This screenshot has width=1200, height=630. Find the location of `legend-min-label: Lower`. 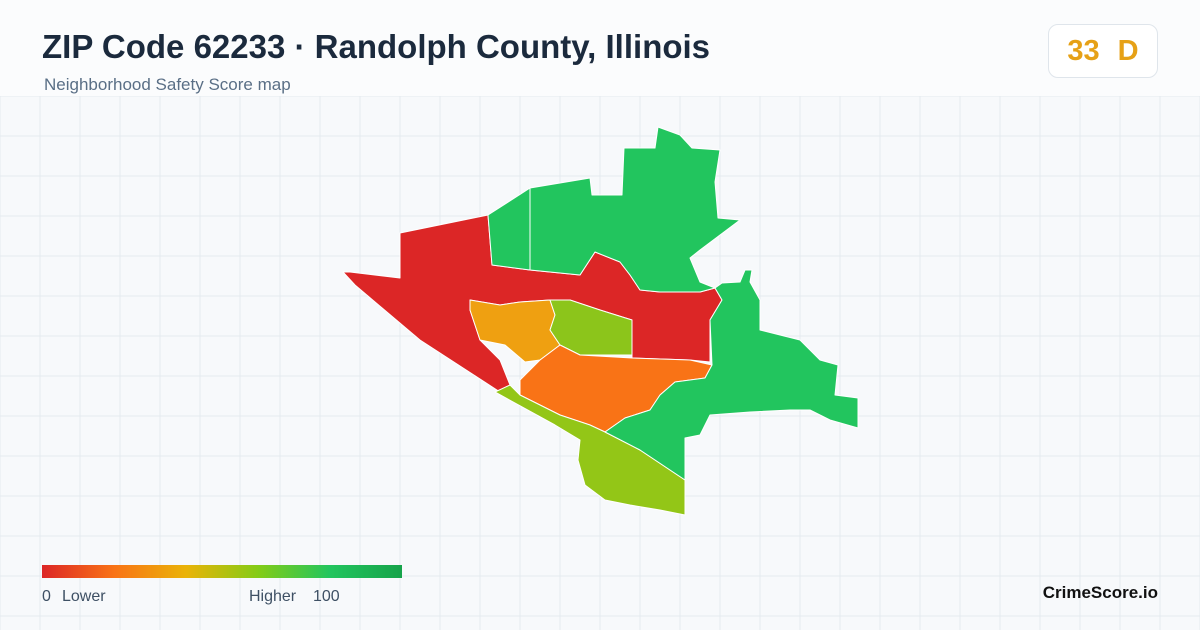

legend-min-label: Lower is located at coordinates (84, 596).